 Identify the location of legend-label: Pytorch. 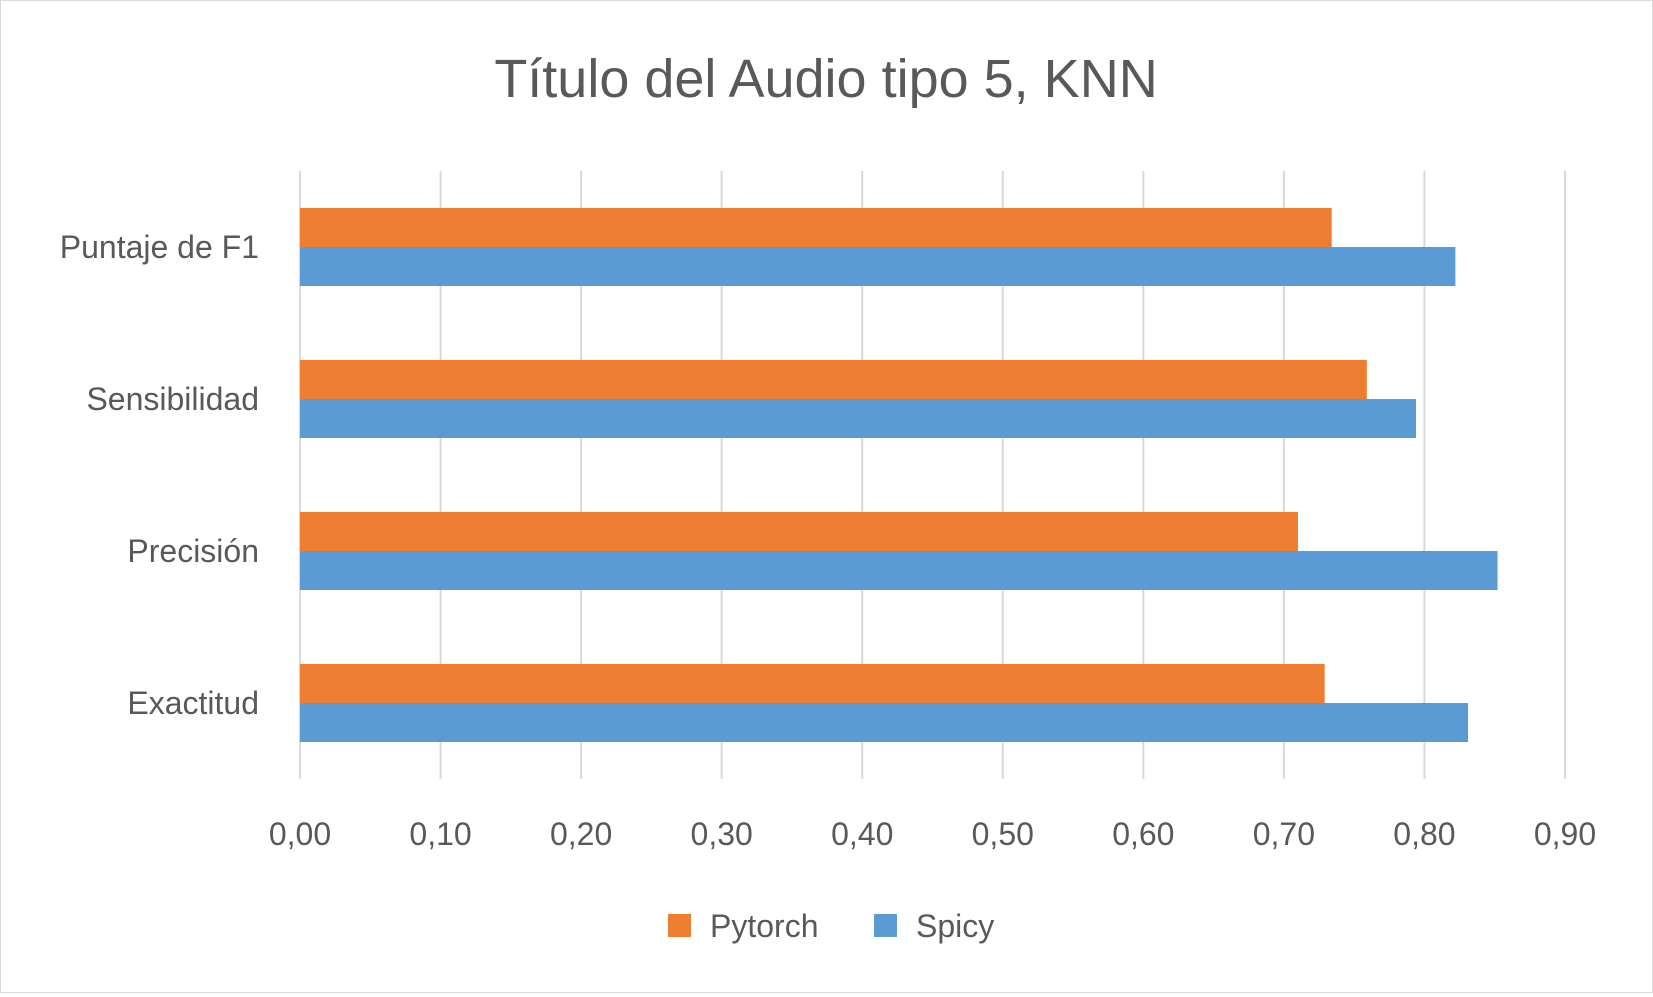
(764, 926).